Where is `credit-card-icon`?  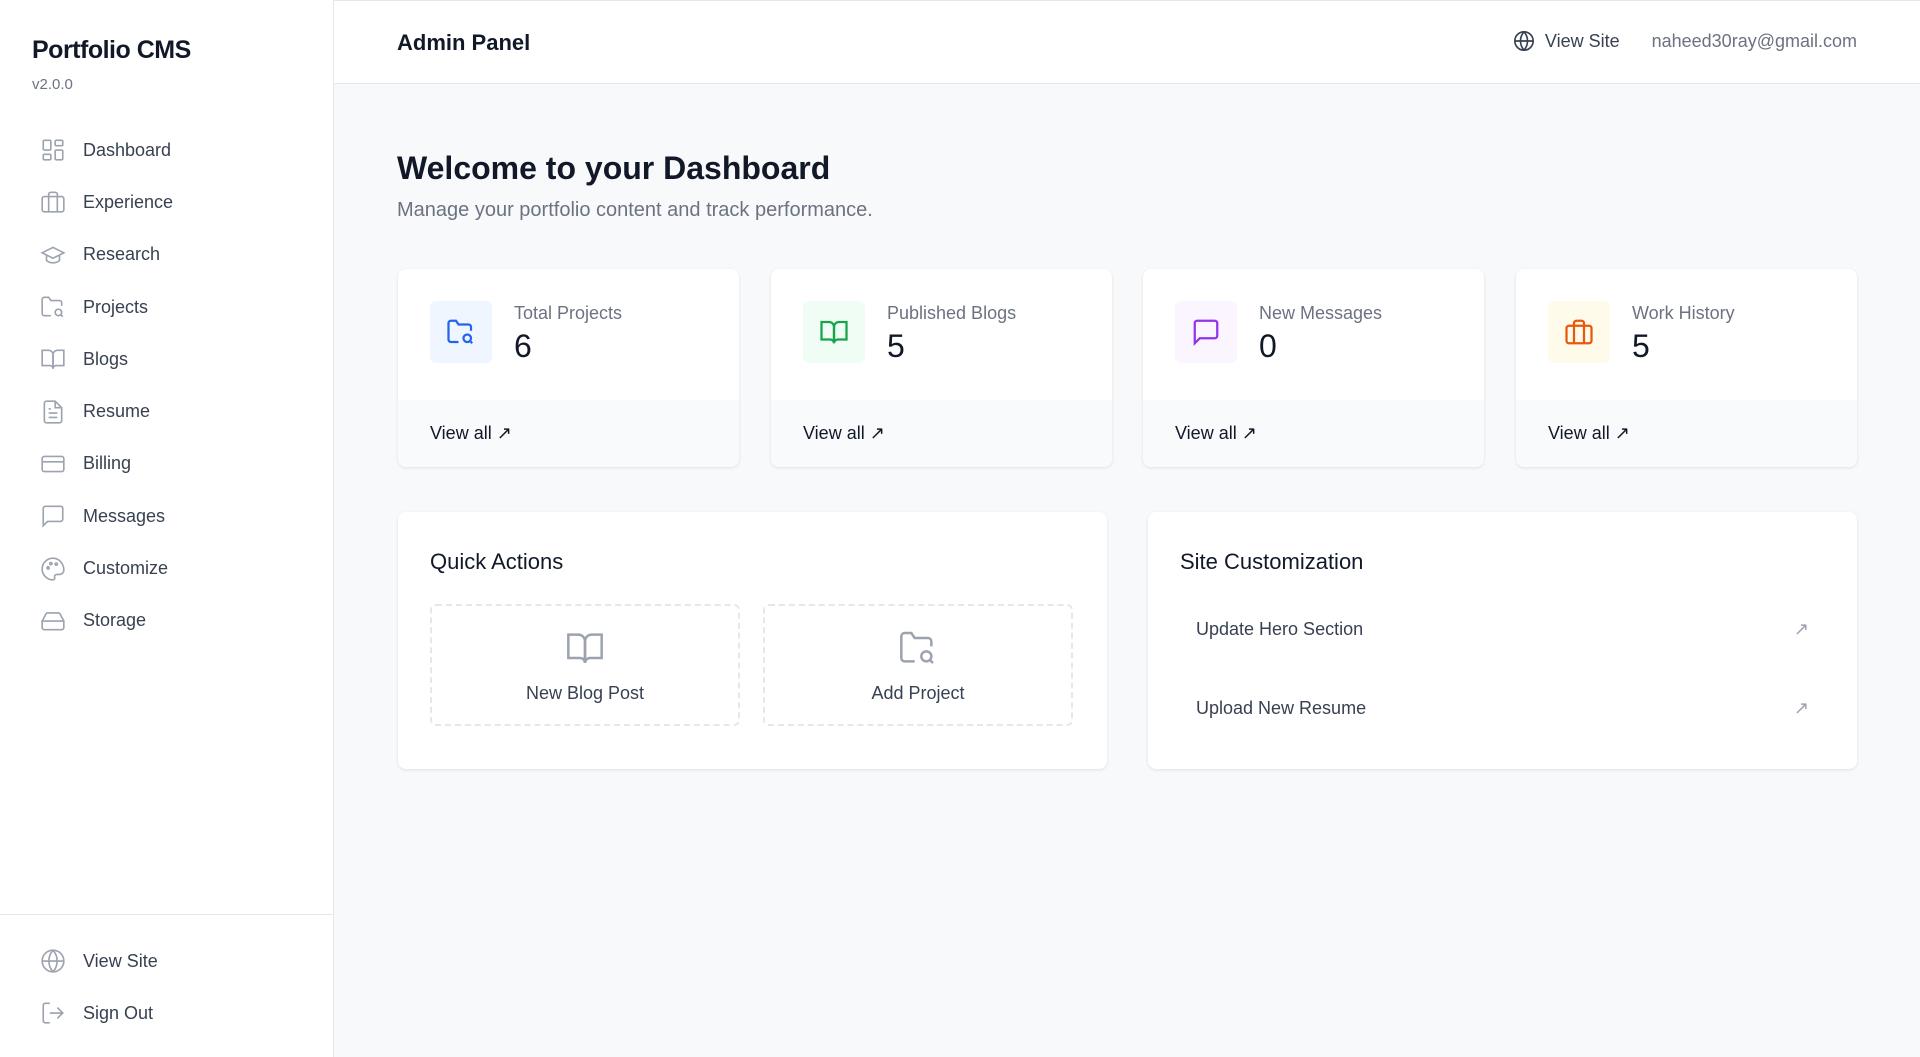 credit-card-icon is located at coordinates (53, 464).